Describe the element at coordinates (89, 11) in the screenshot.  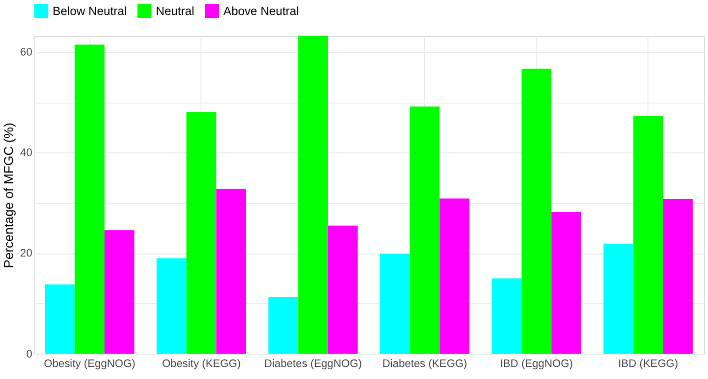
I see `legend-label: Below Neutral` at that location.